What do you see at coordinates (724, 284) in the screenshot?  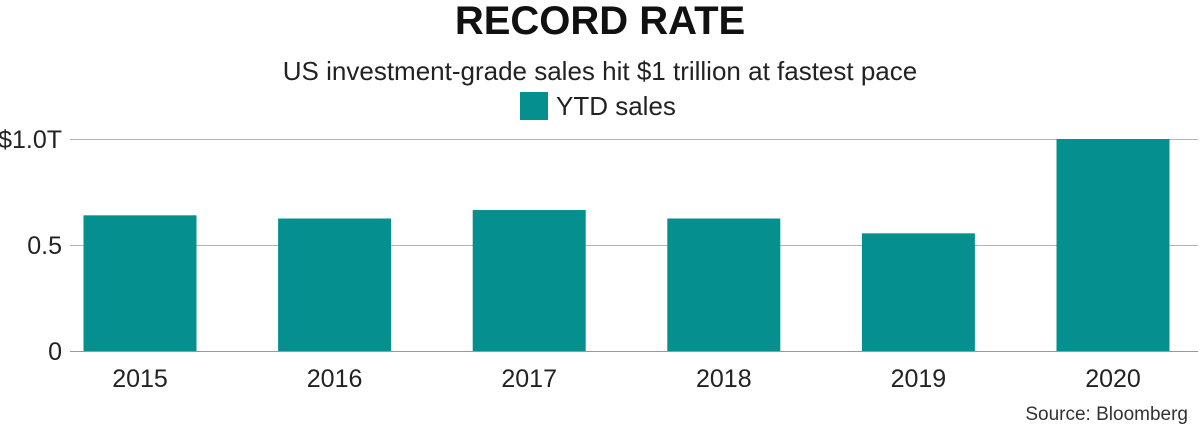 I see `bar-2018` at bounding box center [724, 284].